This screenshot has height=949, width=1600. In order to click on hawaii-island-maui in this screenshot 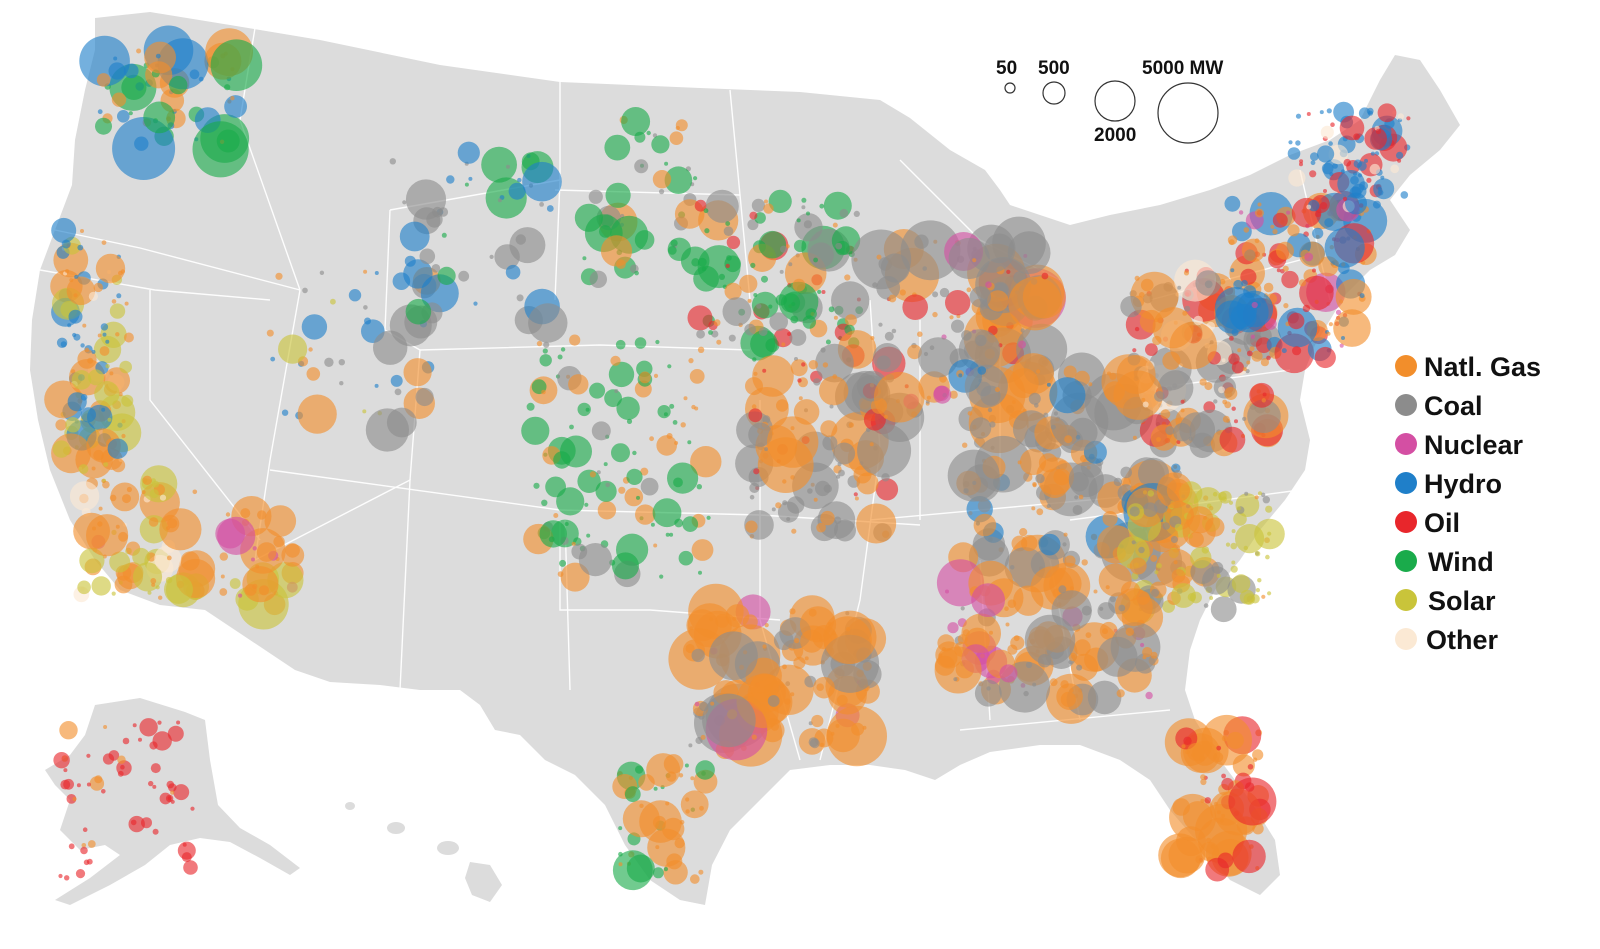, I will do `click(448, 848)`.